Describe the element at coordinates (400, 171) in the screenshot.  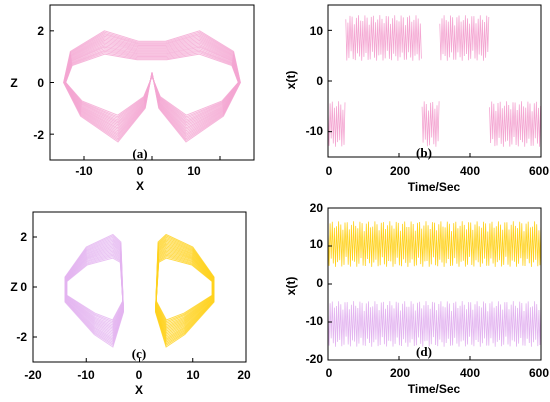
I see `panel-b-xtick-1: 200` at that location.